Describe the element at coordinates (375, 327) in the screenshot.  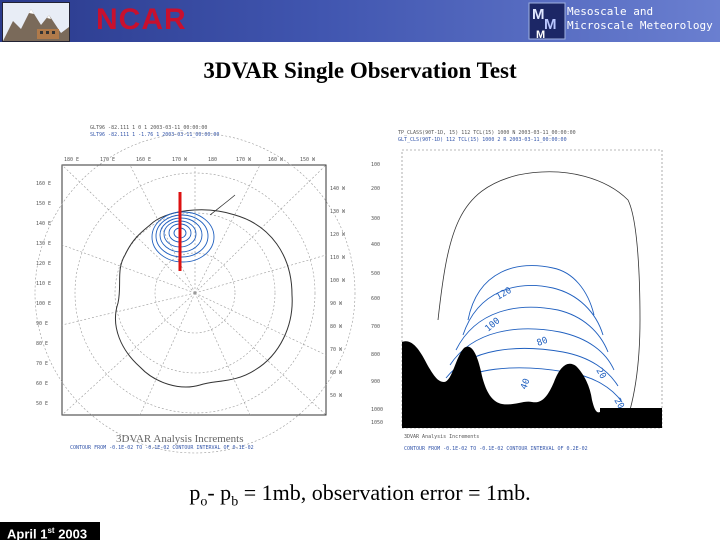
I see `pressure-label: 700` at that location.